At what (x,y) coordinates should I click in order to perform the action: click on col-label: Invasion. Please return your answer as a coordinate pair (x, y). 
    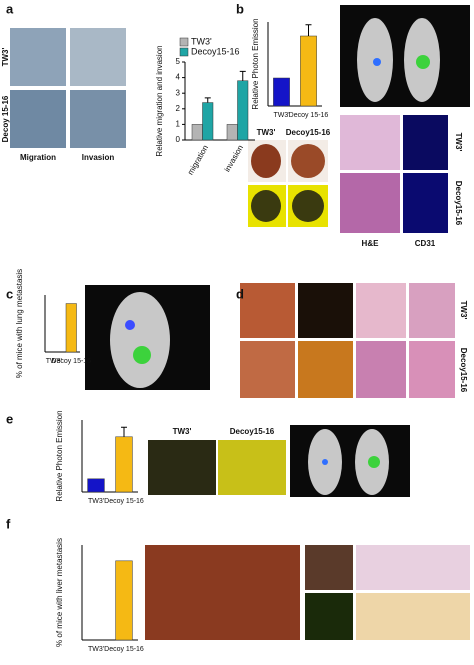
    Looking at the image, I should click on (98, 157).